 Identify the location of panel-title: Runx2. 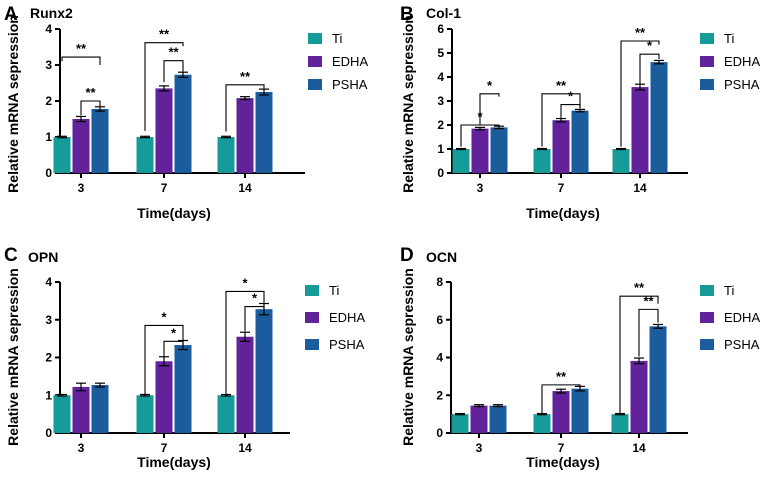
(51, 13).